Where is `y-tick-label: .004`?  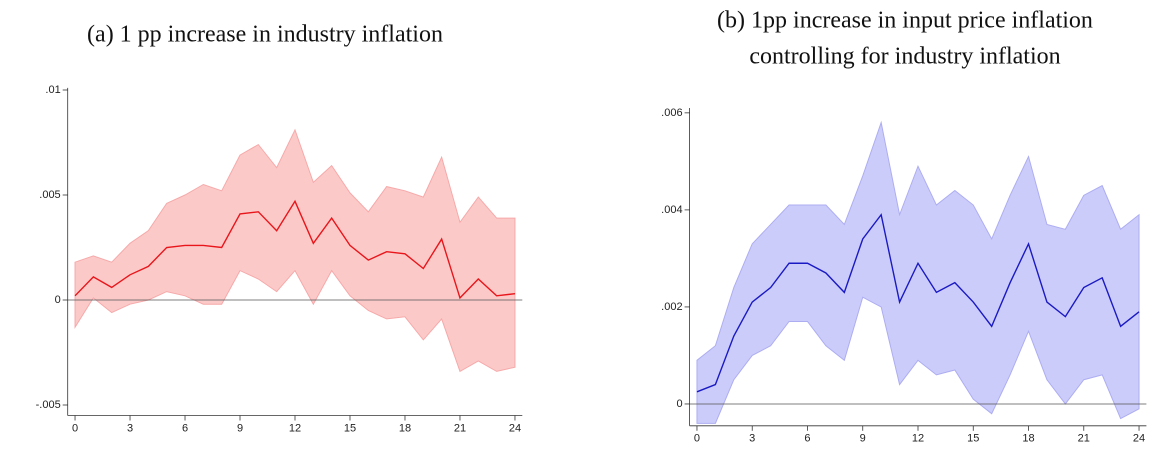 y-tick-label: .004 is located at coordinates (671, 210).